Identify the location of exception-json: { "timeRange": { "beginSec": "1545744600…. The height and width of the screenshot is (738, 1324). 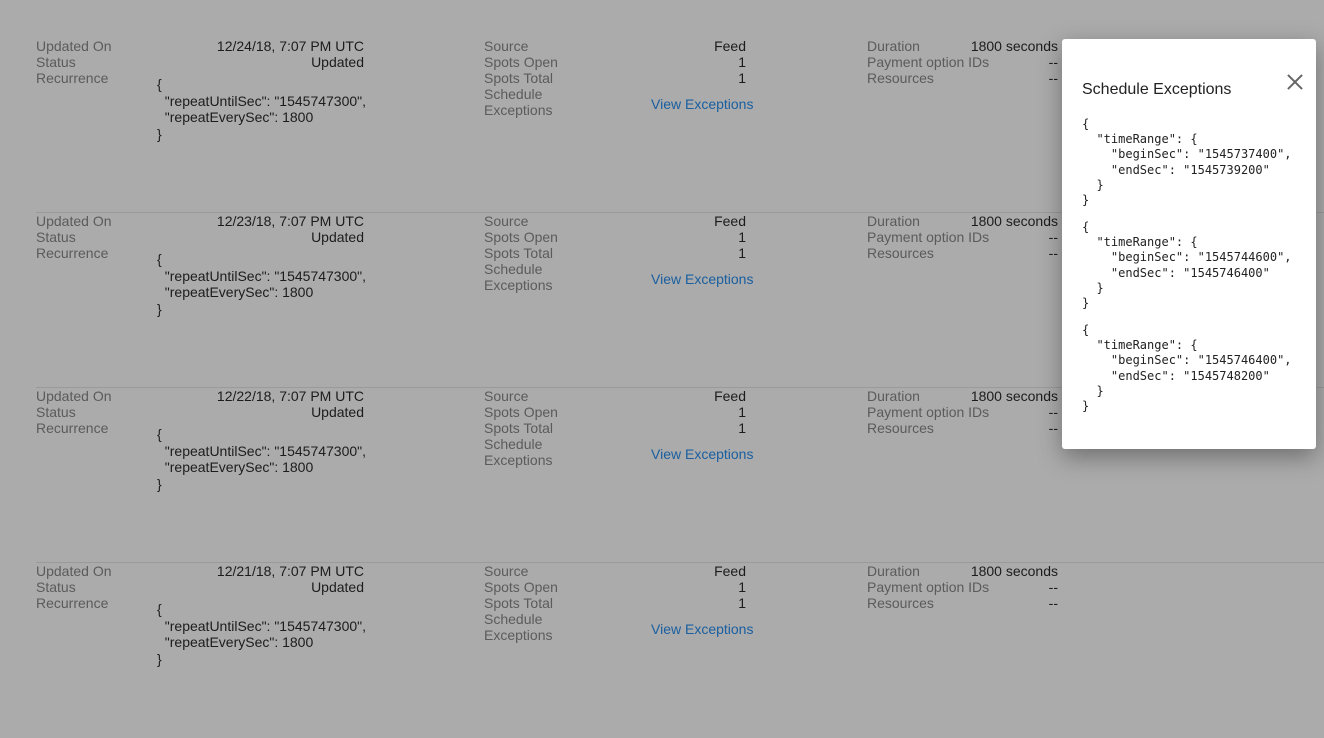
(1187, 265).